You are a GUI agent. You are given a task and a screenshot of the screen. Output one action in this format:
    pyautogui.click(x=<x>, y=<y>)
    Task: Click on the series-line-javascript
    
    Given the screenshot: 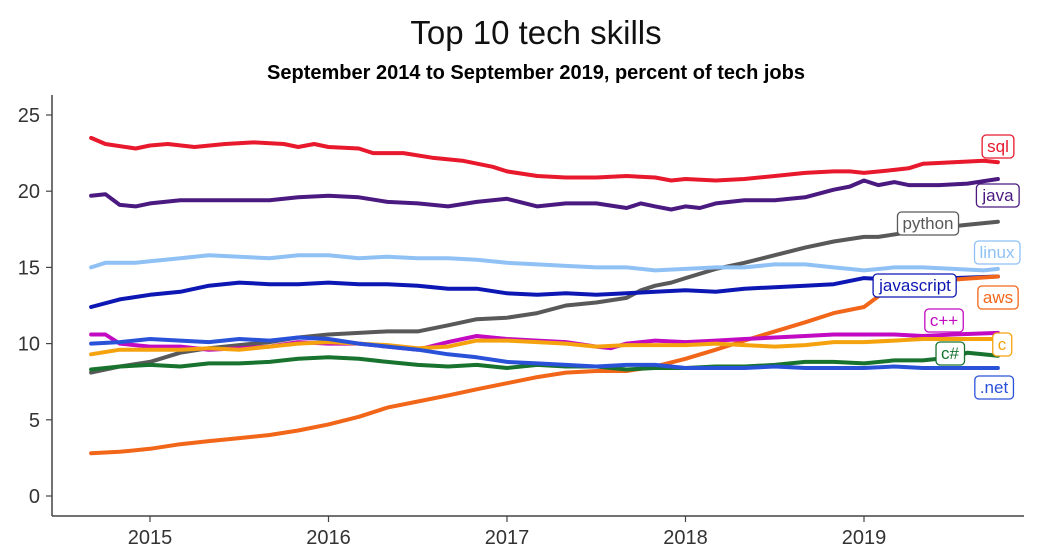 What is the action you would take?
    pyautogui.click(x=544, y=291)
    